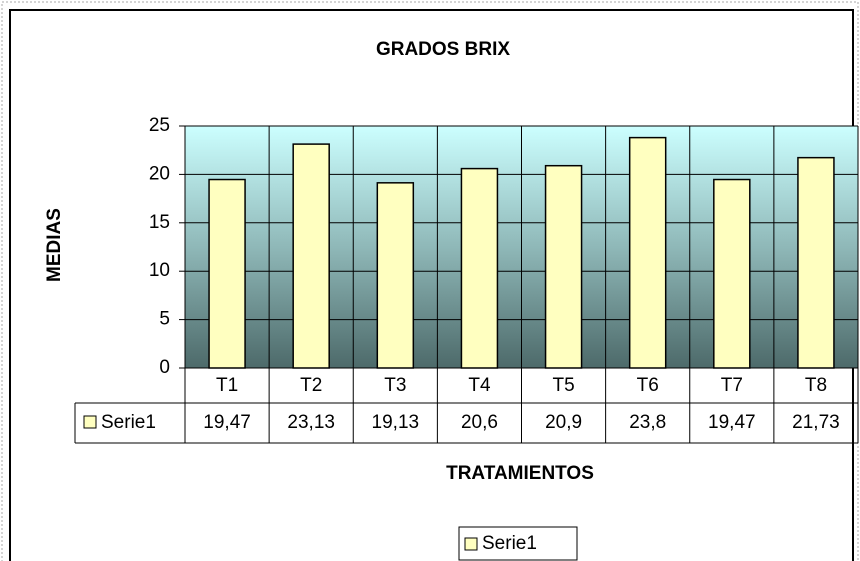  What do you see at coordinates (164, 367) in the screenshot?
I see `y-tick-label: 0` at bounding box center [164, 367].